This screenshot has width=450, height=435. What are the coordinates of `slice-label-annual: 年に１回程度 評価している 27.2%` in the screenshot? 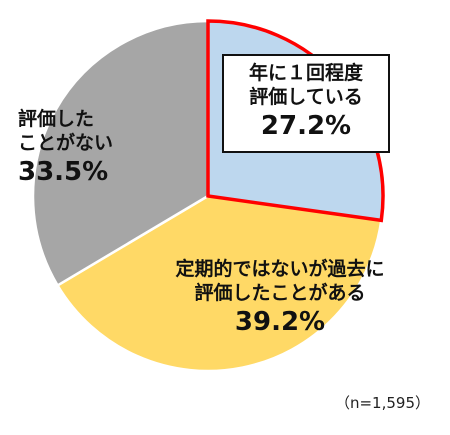 It's located at (306, 104).